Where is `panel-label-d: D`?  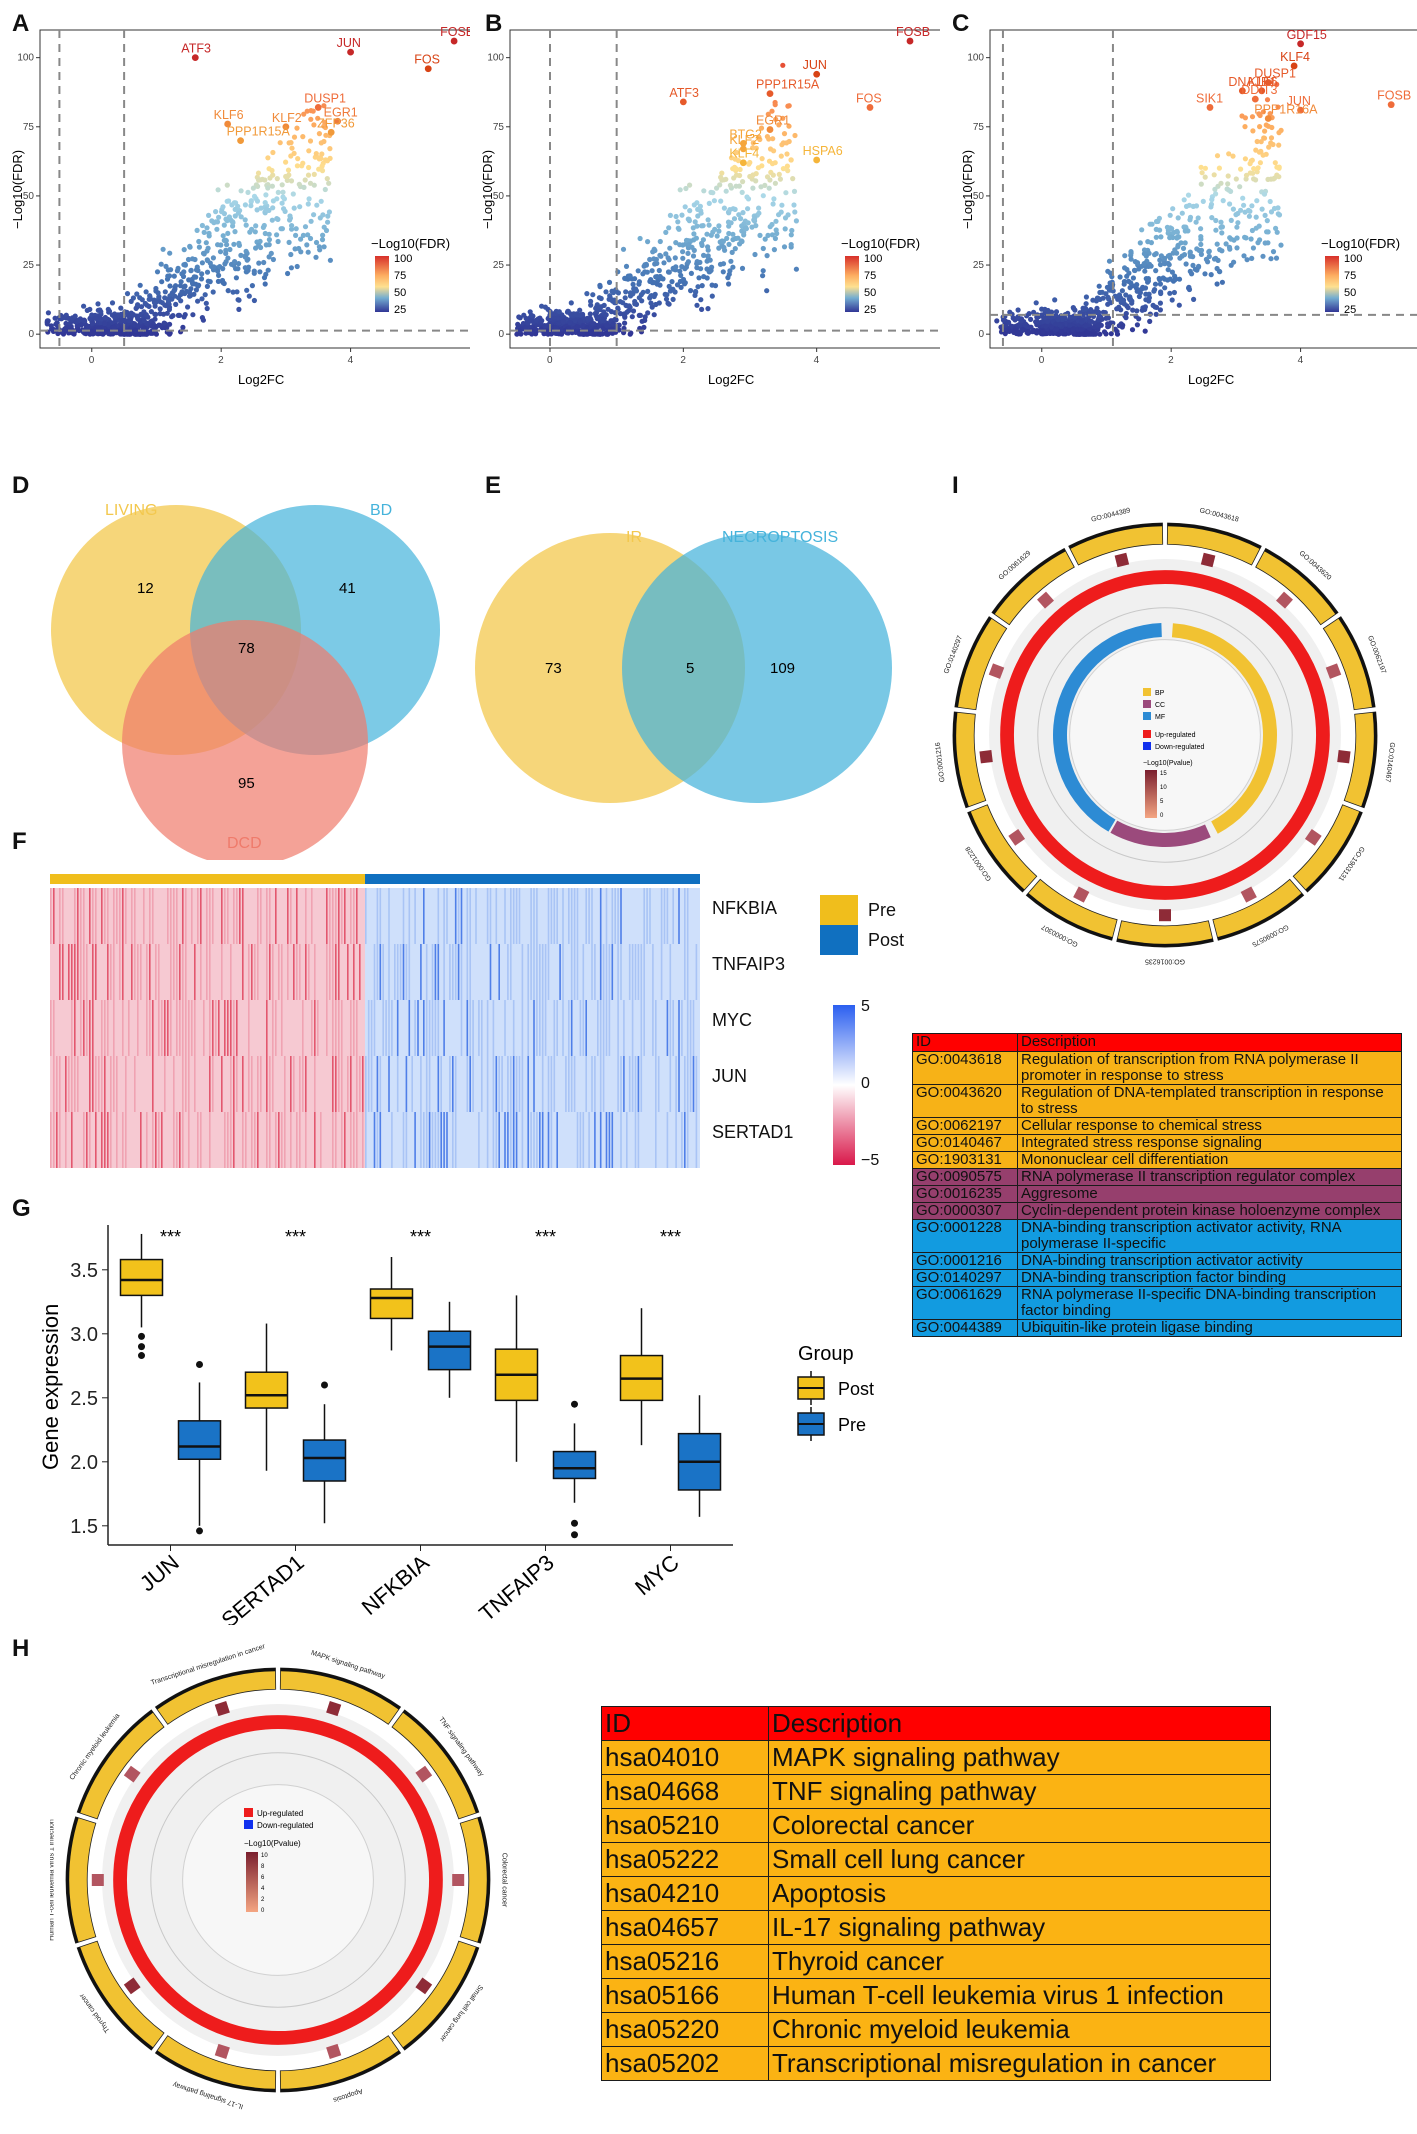 panel-label-d: D is located at coordinates (21, 485).